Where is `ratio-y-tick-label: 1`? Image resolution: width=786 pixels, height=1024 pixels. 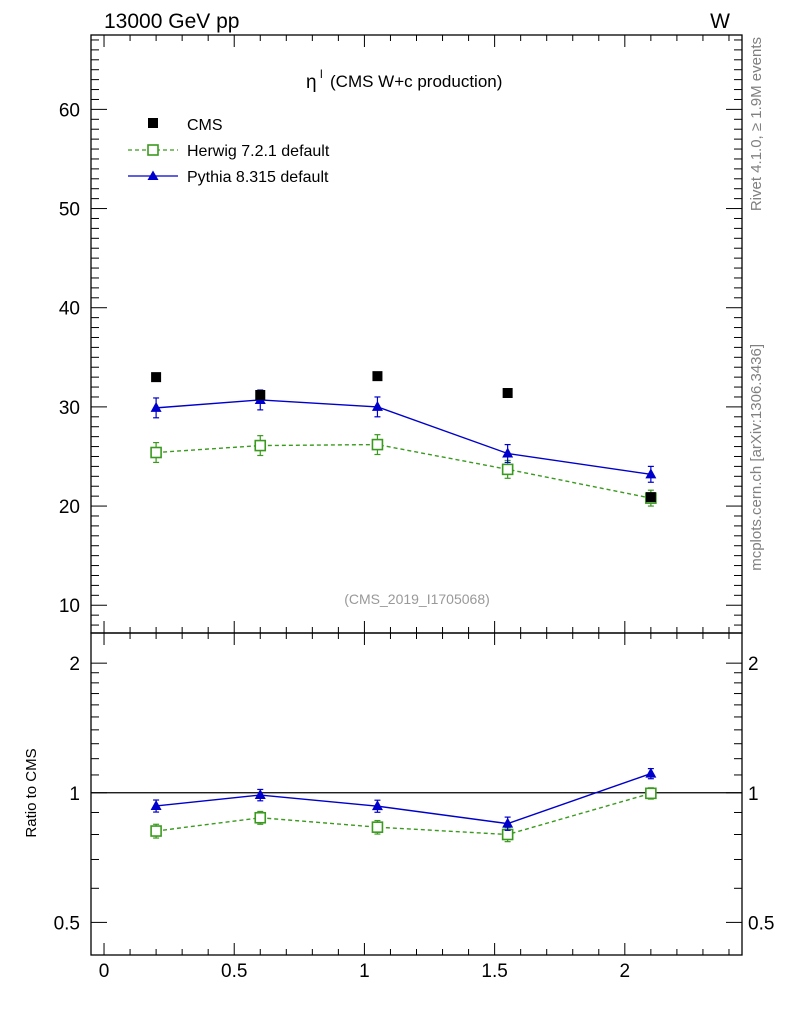 ratio-y-tick-label: 1 is located at coordinates (74, 794).